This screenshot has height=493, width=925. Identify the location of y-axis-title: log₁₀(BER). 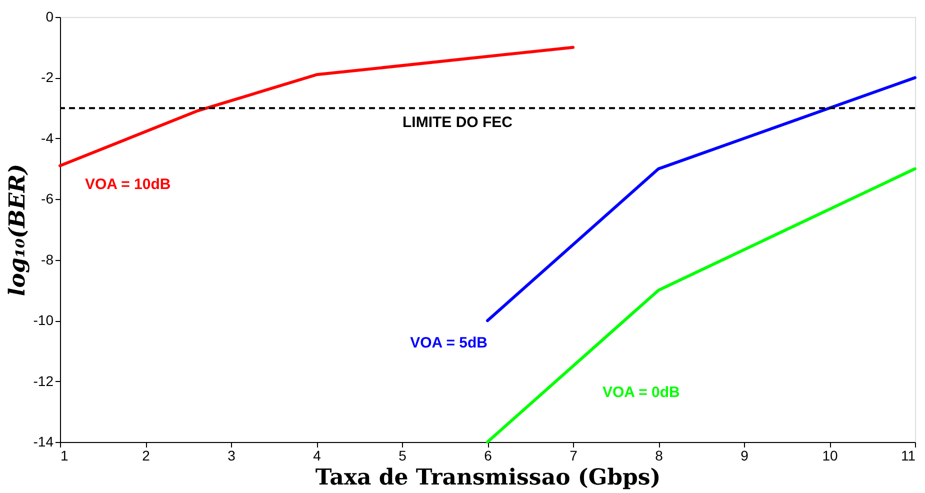
(17, 230).